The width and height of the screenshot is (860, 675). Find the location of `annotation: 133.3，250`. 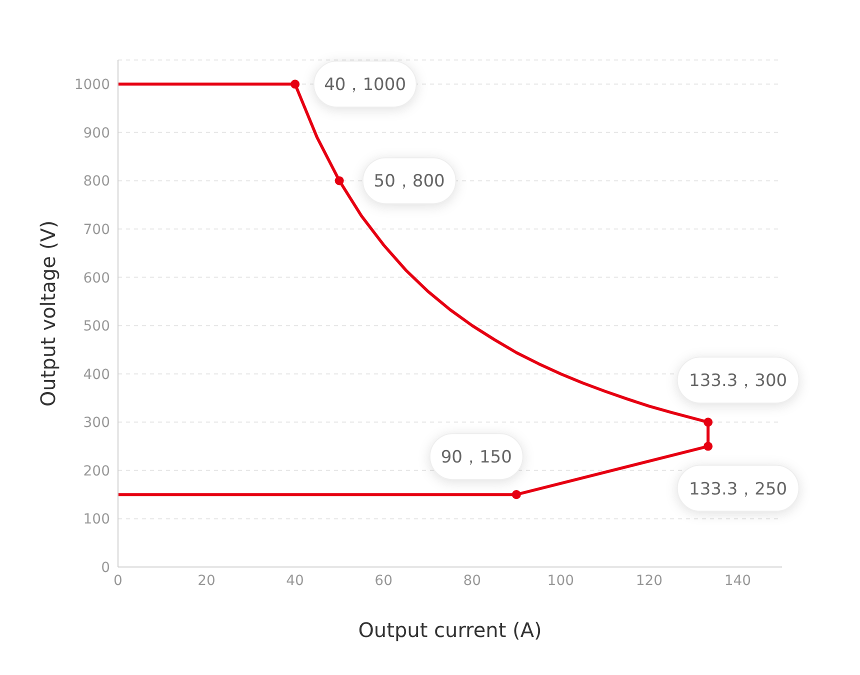

annotation: 133.3，250 is located at coordinates (738, 489).